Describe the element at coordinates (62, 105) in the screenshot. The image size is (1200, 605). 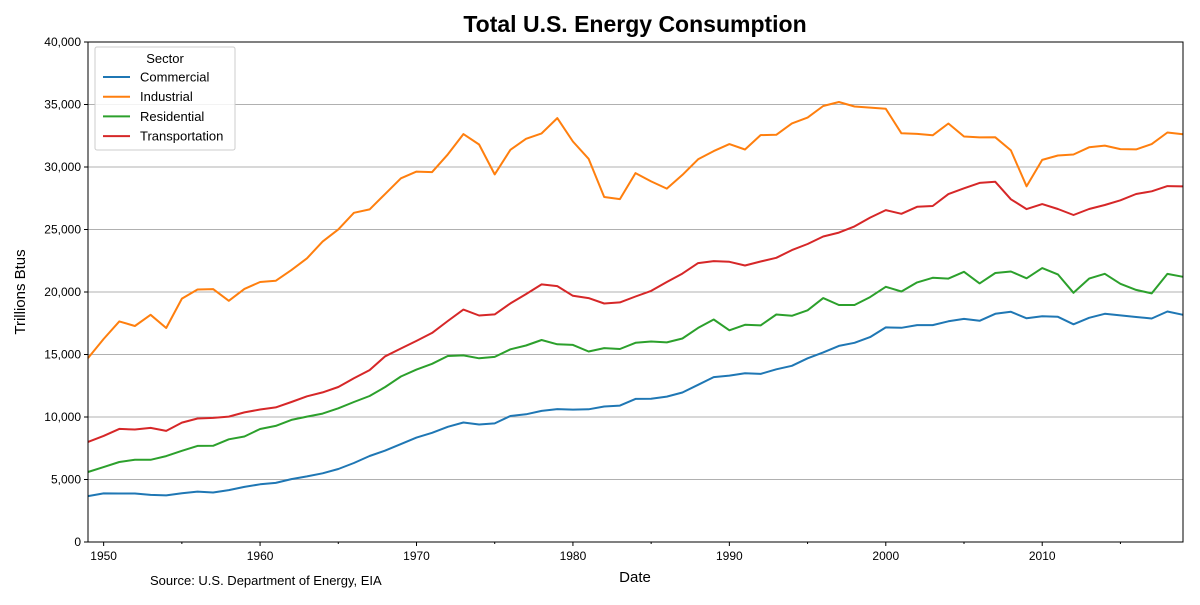
I see `y-tick-label: 35,000` at that location.